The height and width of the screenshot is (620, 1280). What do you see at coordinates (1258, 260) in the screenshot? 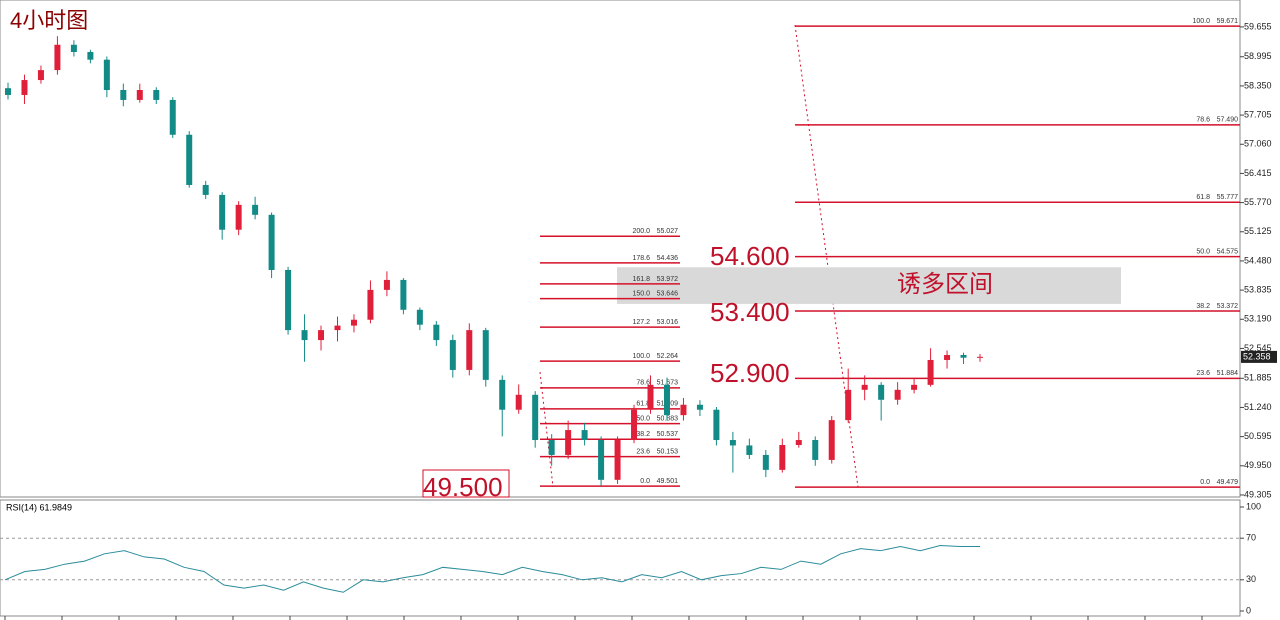
I see `y-tick-label: 54.480` at bounding box center [1258, 260].